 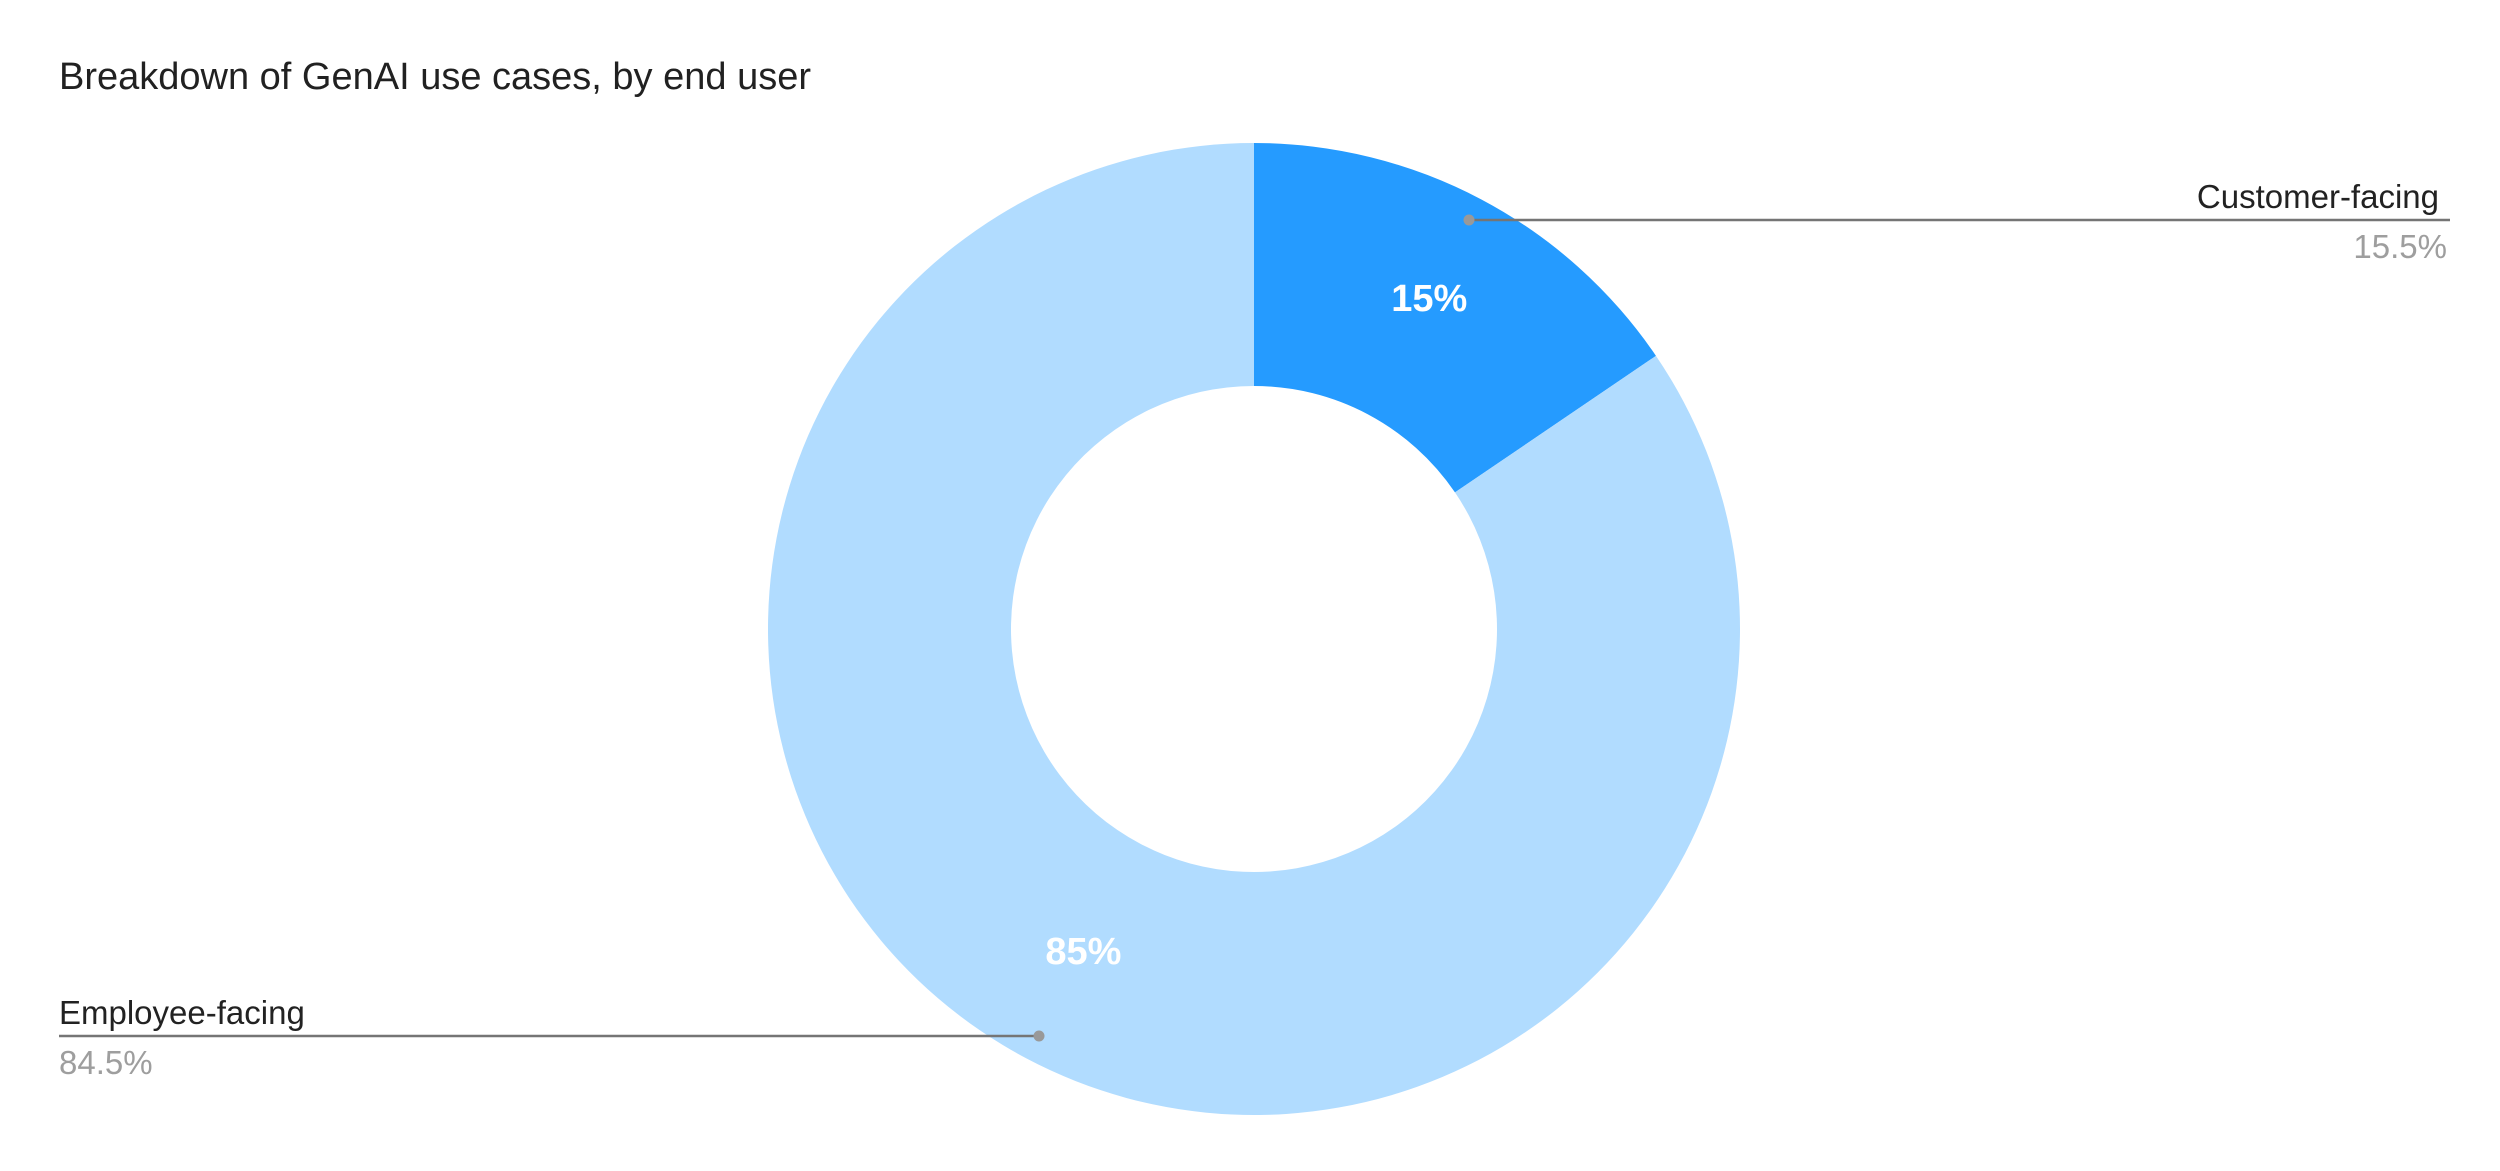 I want to click on slice-labels-group: 15% 85%, so click(x=1256, y=625).